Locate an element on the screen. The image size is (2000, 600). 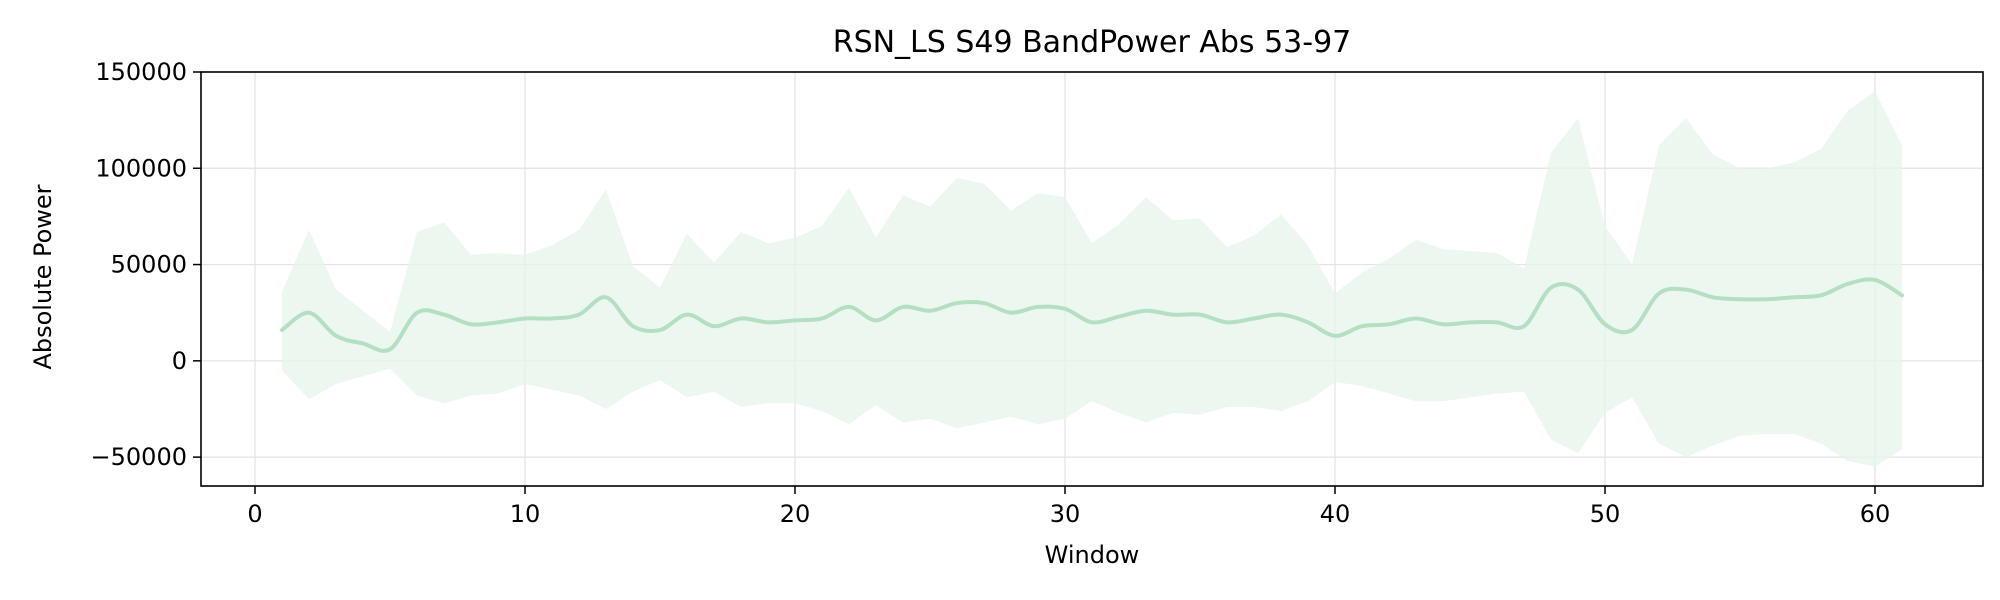
y-tick-label: 0 is located at coordinates (179, 361).